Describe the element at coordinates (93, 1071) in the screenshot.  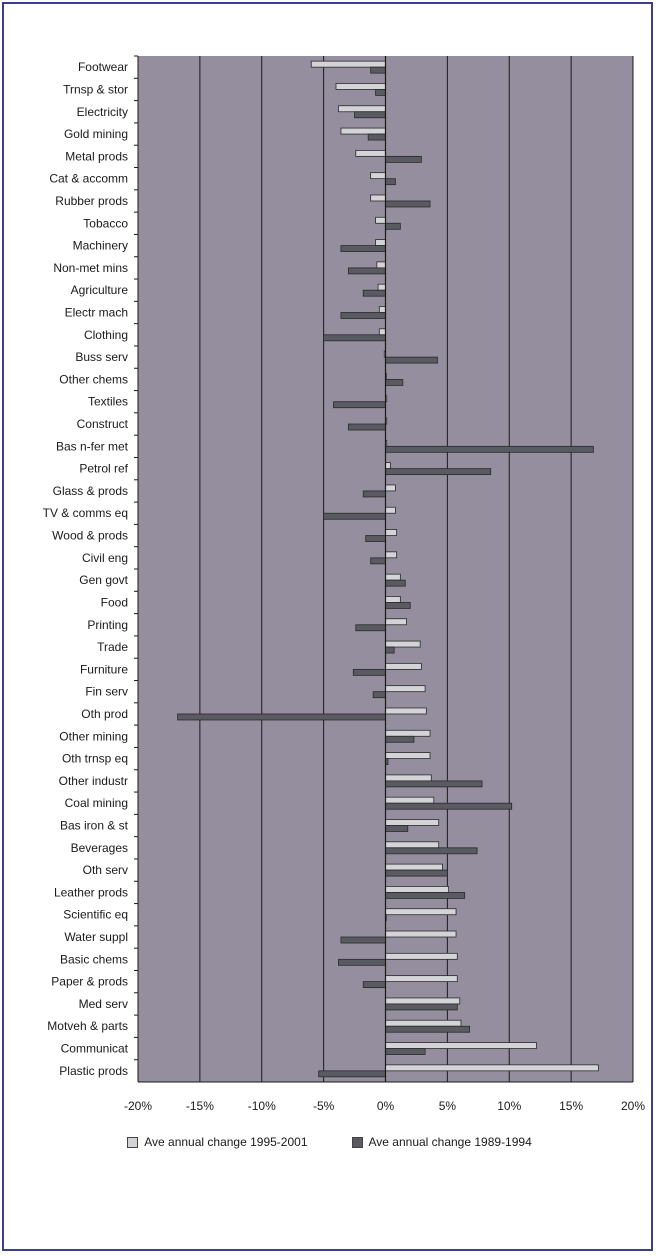
I see `category-label: Plastic prods` at that location.